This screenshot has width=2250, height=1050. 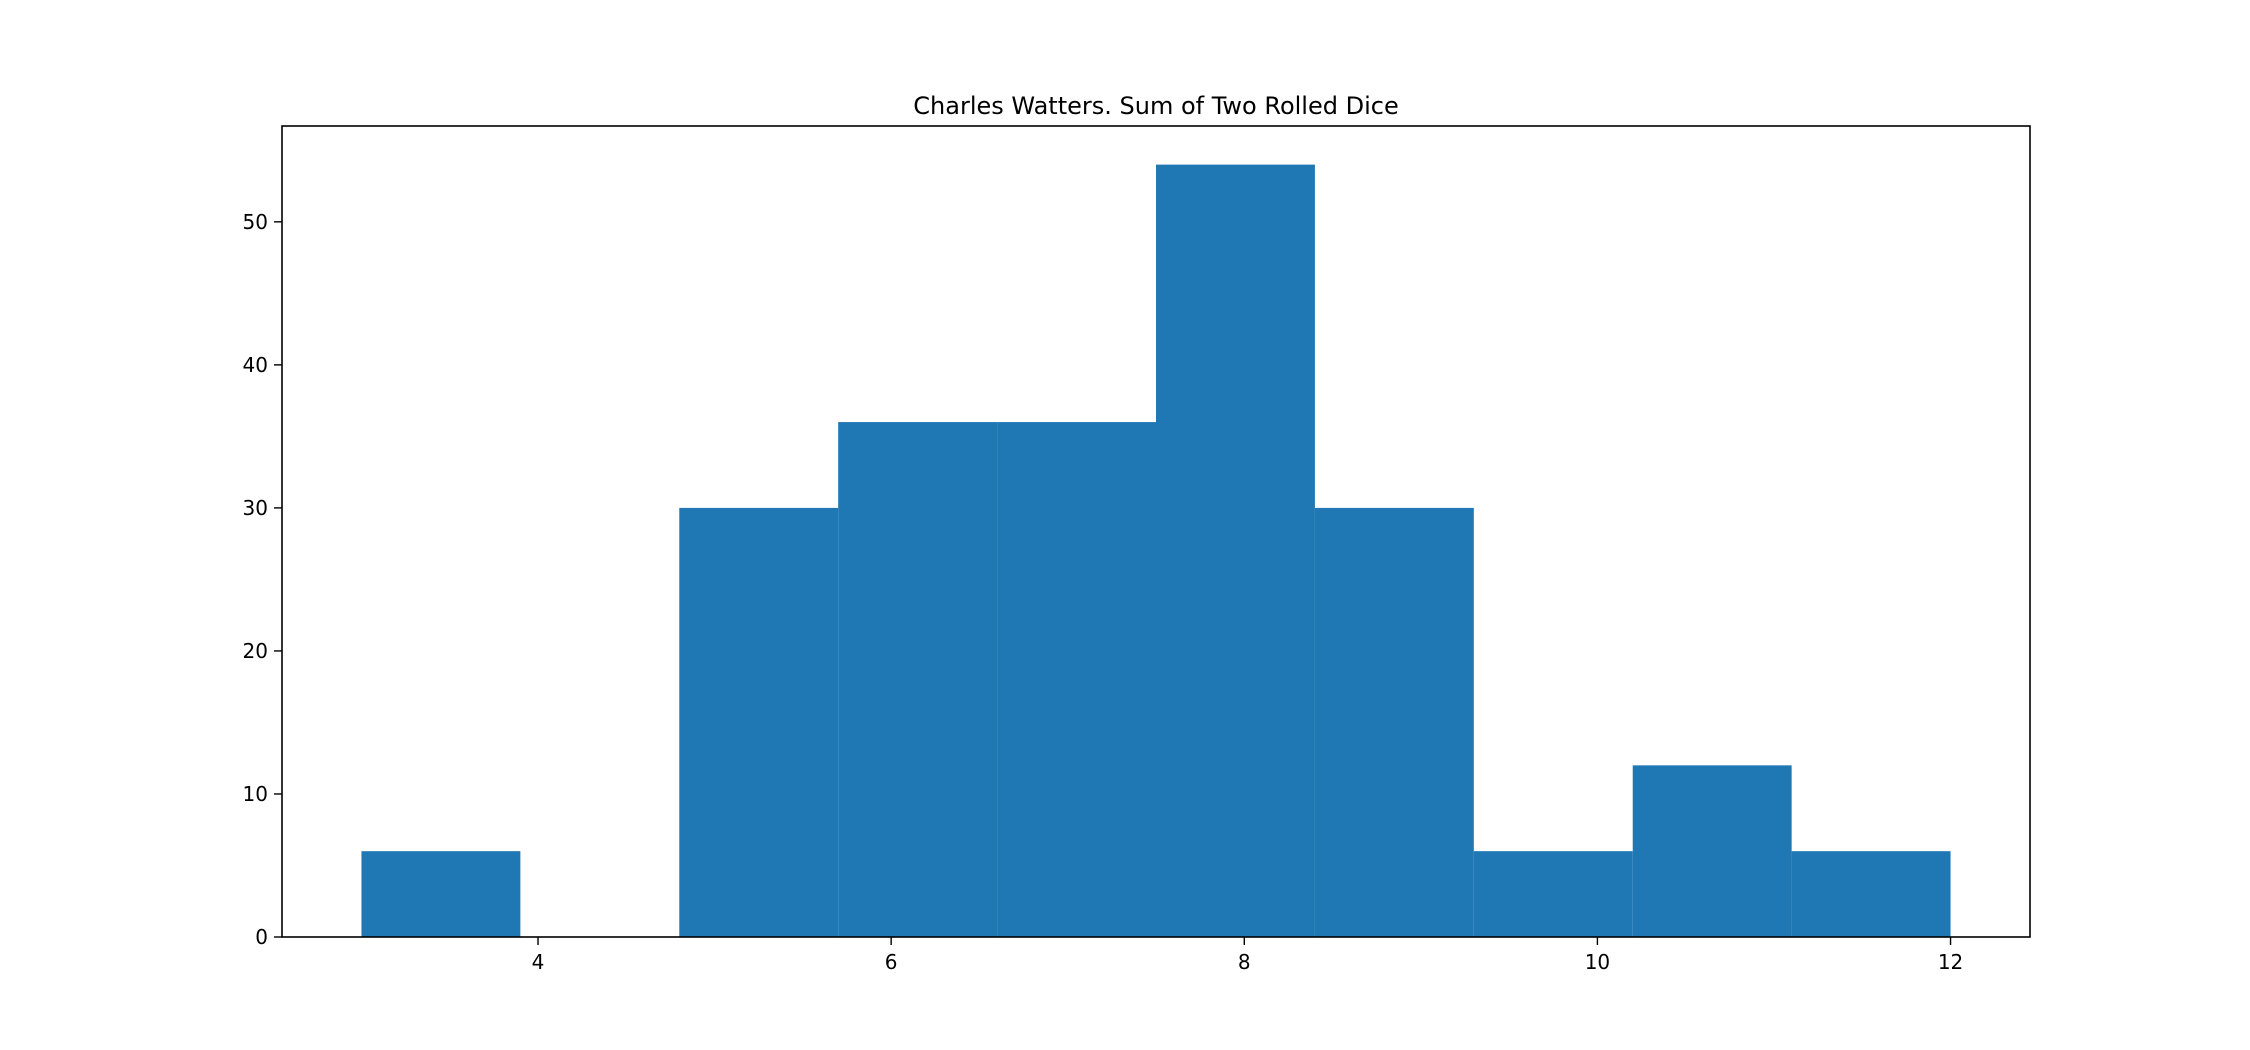 I want to click on y-tick-label: 10, so click(x=255, y=794).